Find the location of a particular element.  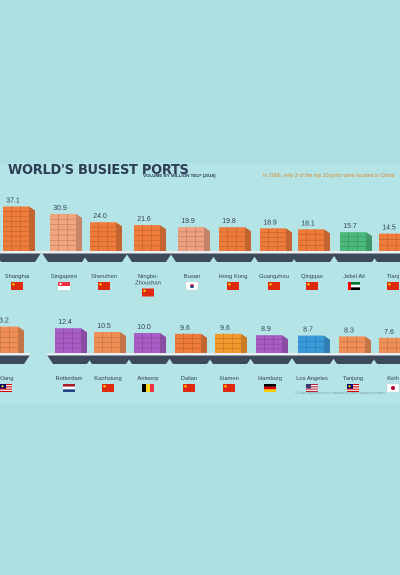

value-label: 24.0 is located at coordinates (100, 216).